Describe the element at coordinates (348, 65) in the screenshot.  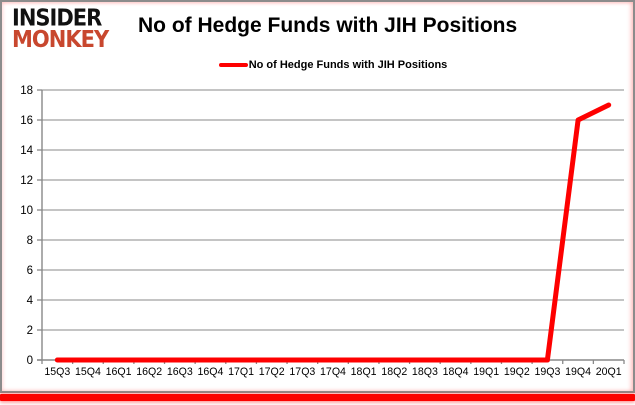
I see `legend-series-label: No of Hedge Funds with JIH Positions` at that location.